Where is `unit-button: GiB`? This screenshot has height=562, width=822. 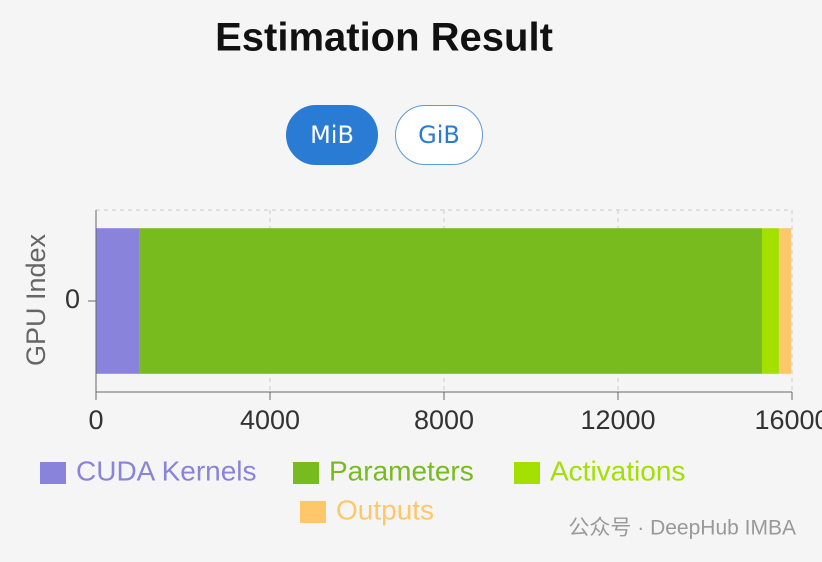 unit-button: GiB is located at coordinates (439, 135).